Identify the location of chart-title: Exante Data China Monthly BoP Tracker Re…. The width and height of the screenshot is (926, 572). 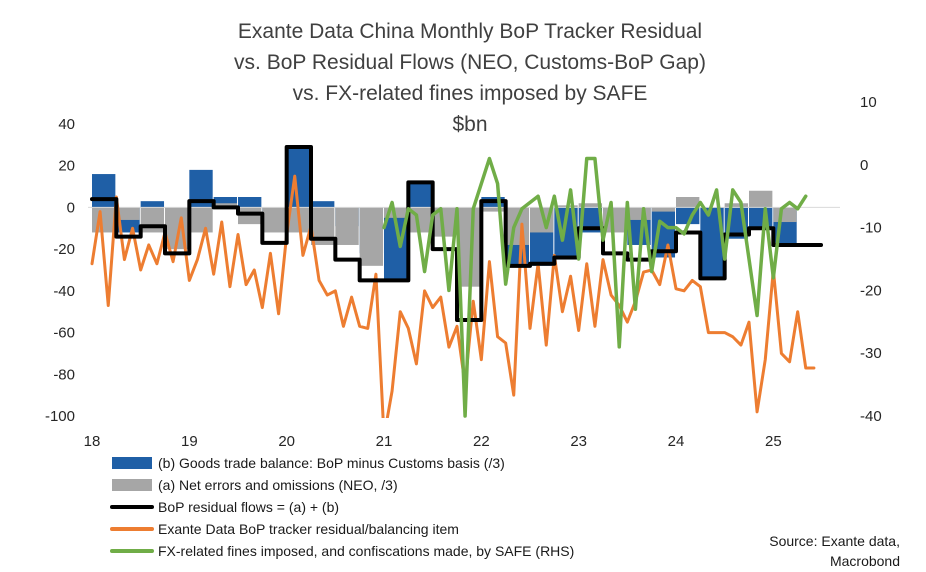
(470, 78).